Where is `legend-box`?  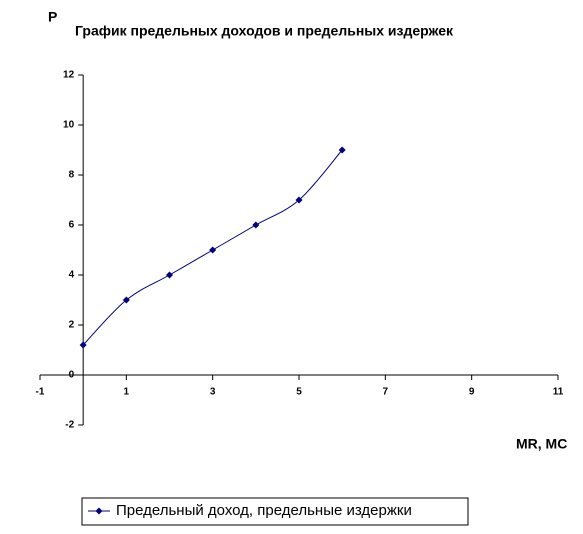
legend-box is located at coordinates (275, 511).